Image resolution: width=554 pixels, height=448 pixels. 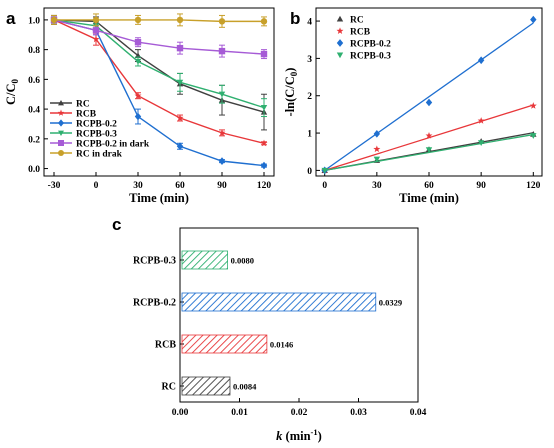 What do you see at coordinates (279, 436) in the screenshot?
I see `panel-c-xlabel-k: k` at bounding box center [279, 436].